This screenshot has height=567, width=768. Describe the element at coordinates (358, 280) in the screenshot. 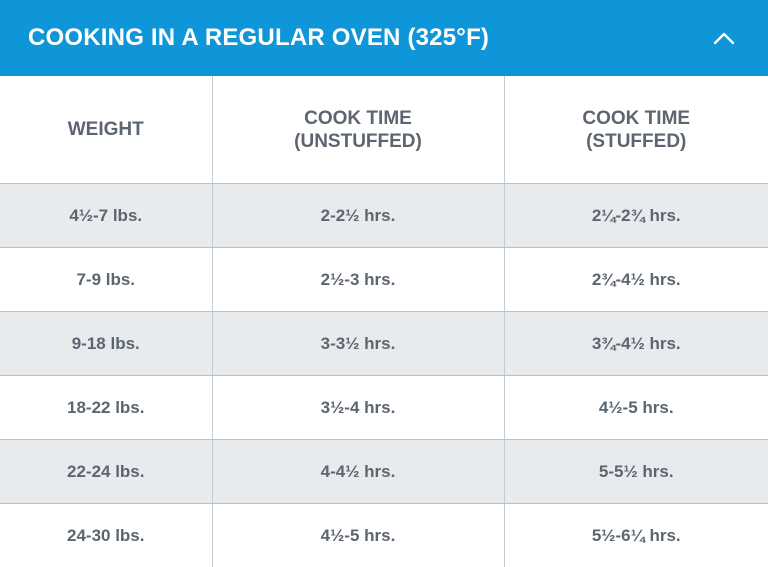

I see `unstuffed-time-cell: 2½-3 hrs.` at that location.